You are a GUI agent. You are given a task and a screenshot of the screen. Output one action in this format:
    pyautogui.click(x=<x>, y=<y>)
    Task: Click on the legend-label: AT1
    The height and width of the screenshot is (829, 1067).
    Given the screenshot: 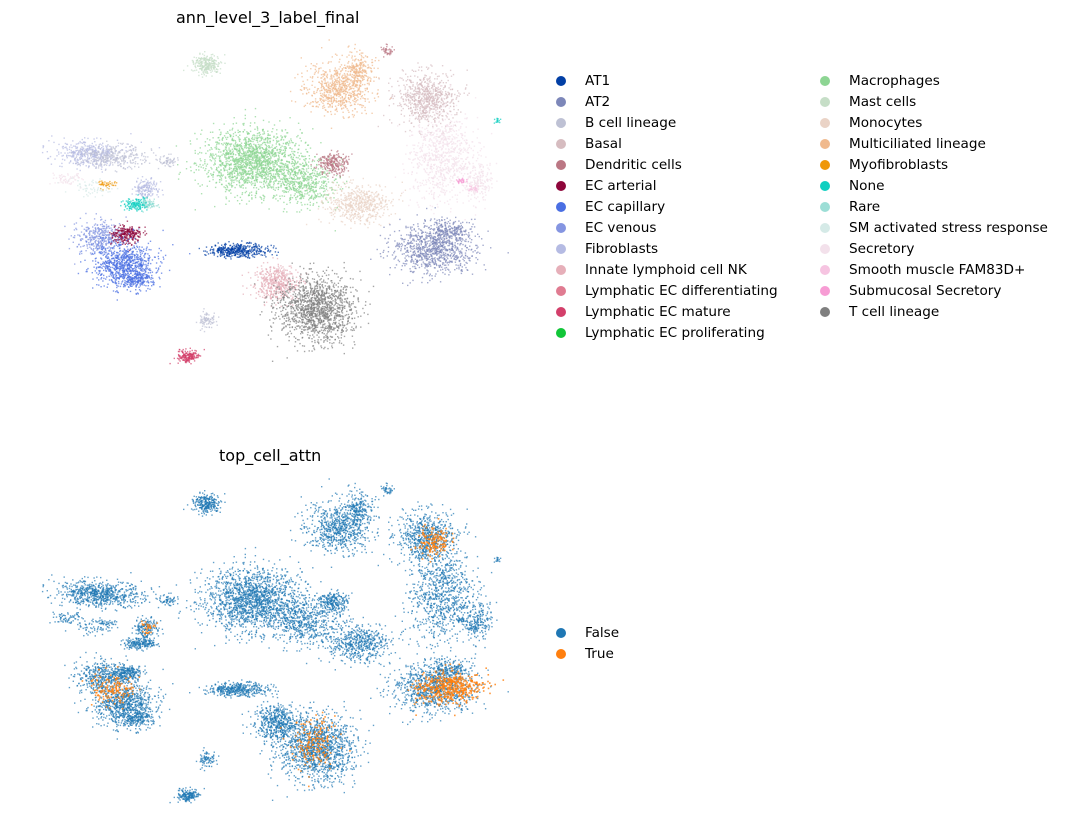 What is the action you would take?
    pyautogui.click(x=597, y=81)
    